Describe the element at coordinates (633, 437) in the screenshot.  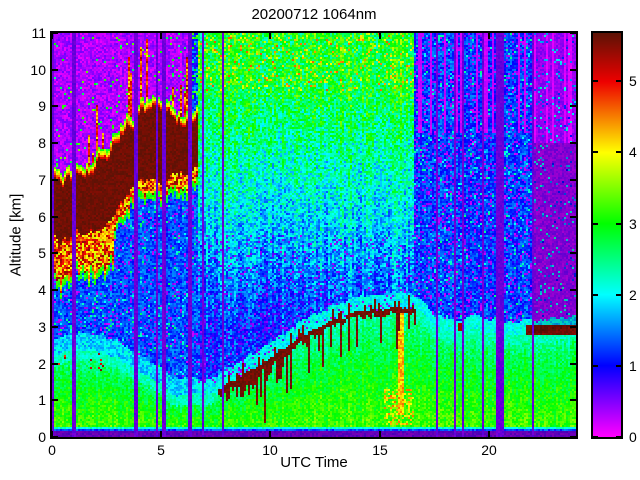
I see `colorbar-tick-label: 0` at that location.